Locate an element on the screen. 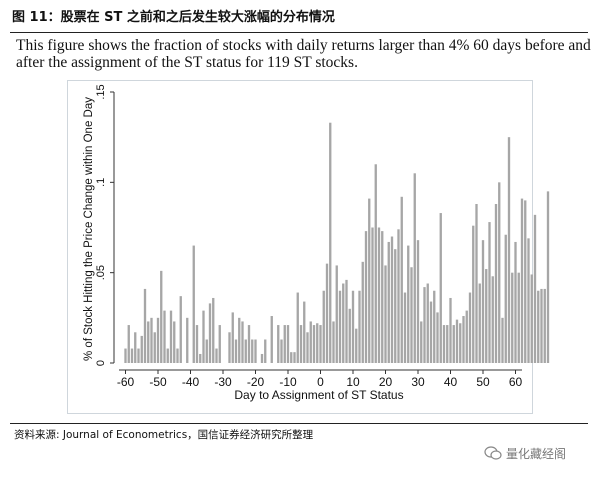 This screenshot has height=481, width=598. bar-day--9 is located at coordinates (291, 357).